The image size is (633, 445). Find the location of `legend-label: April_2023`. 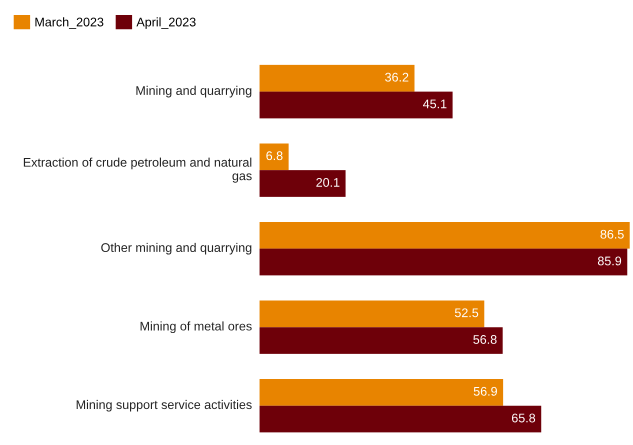

legend-label: April_2023 is located at coordinates (166, 23).